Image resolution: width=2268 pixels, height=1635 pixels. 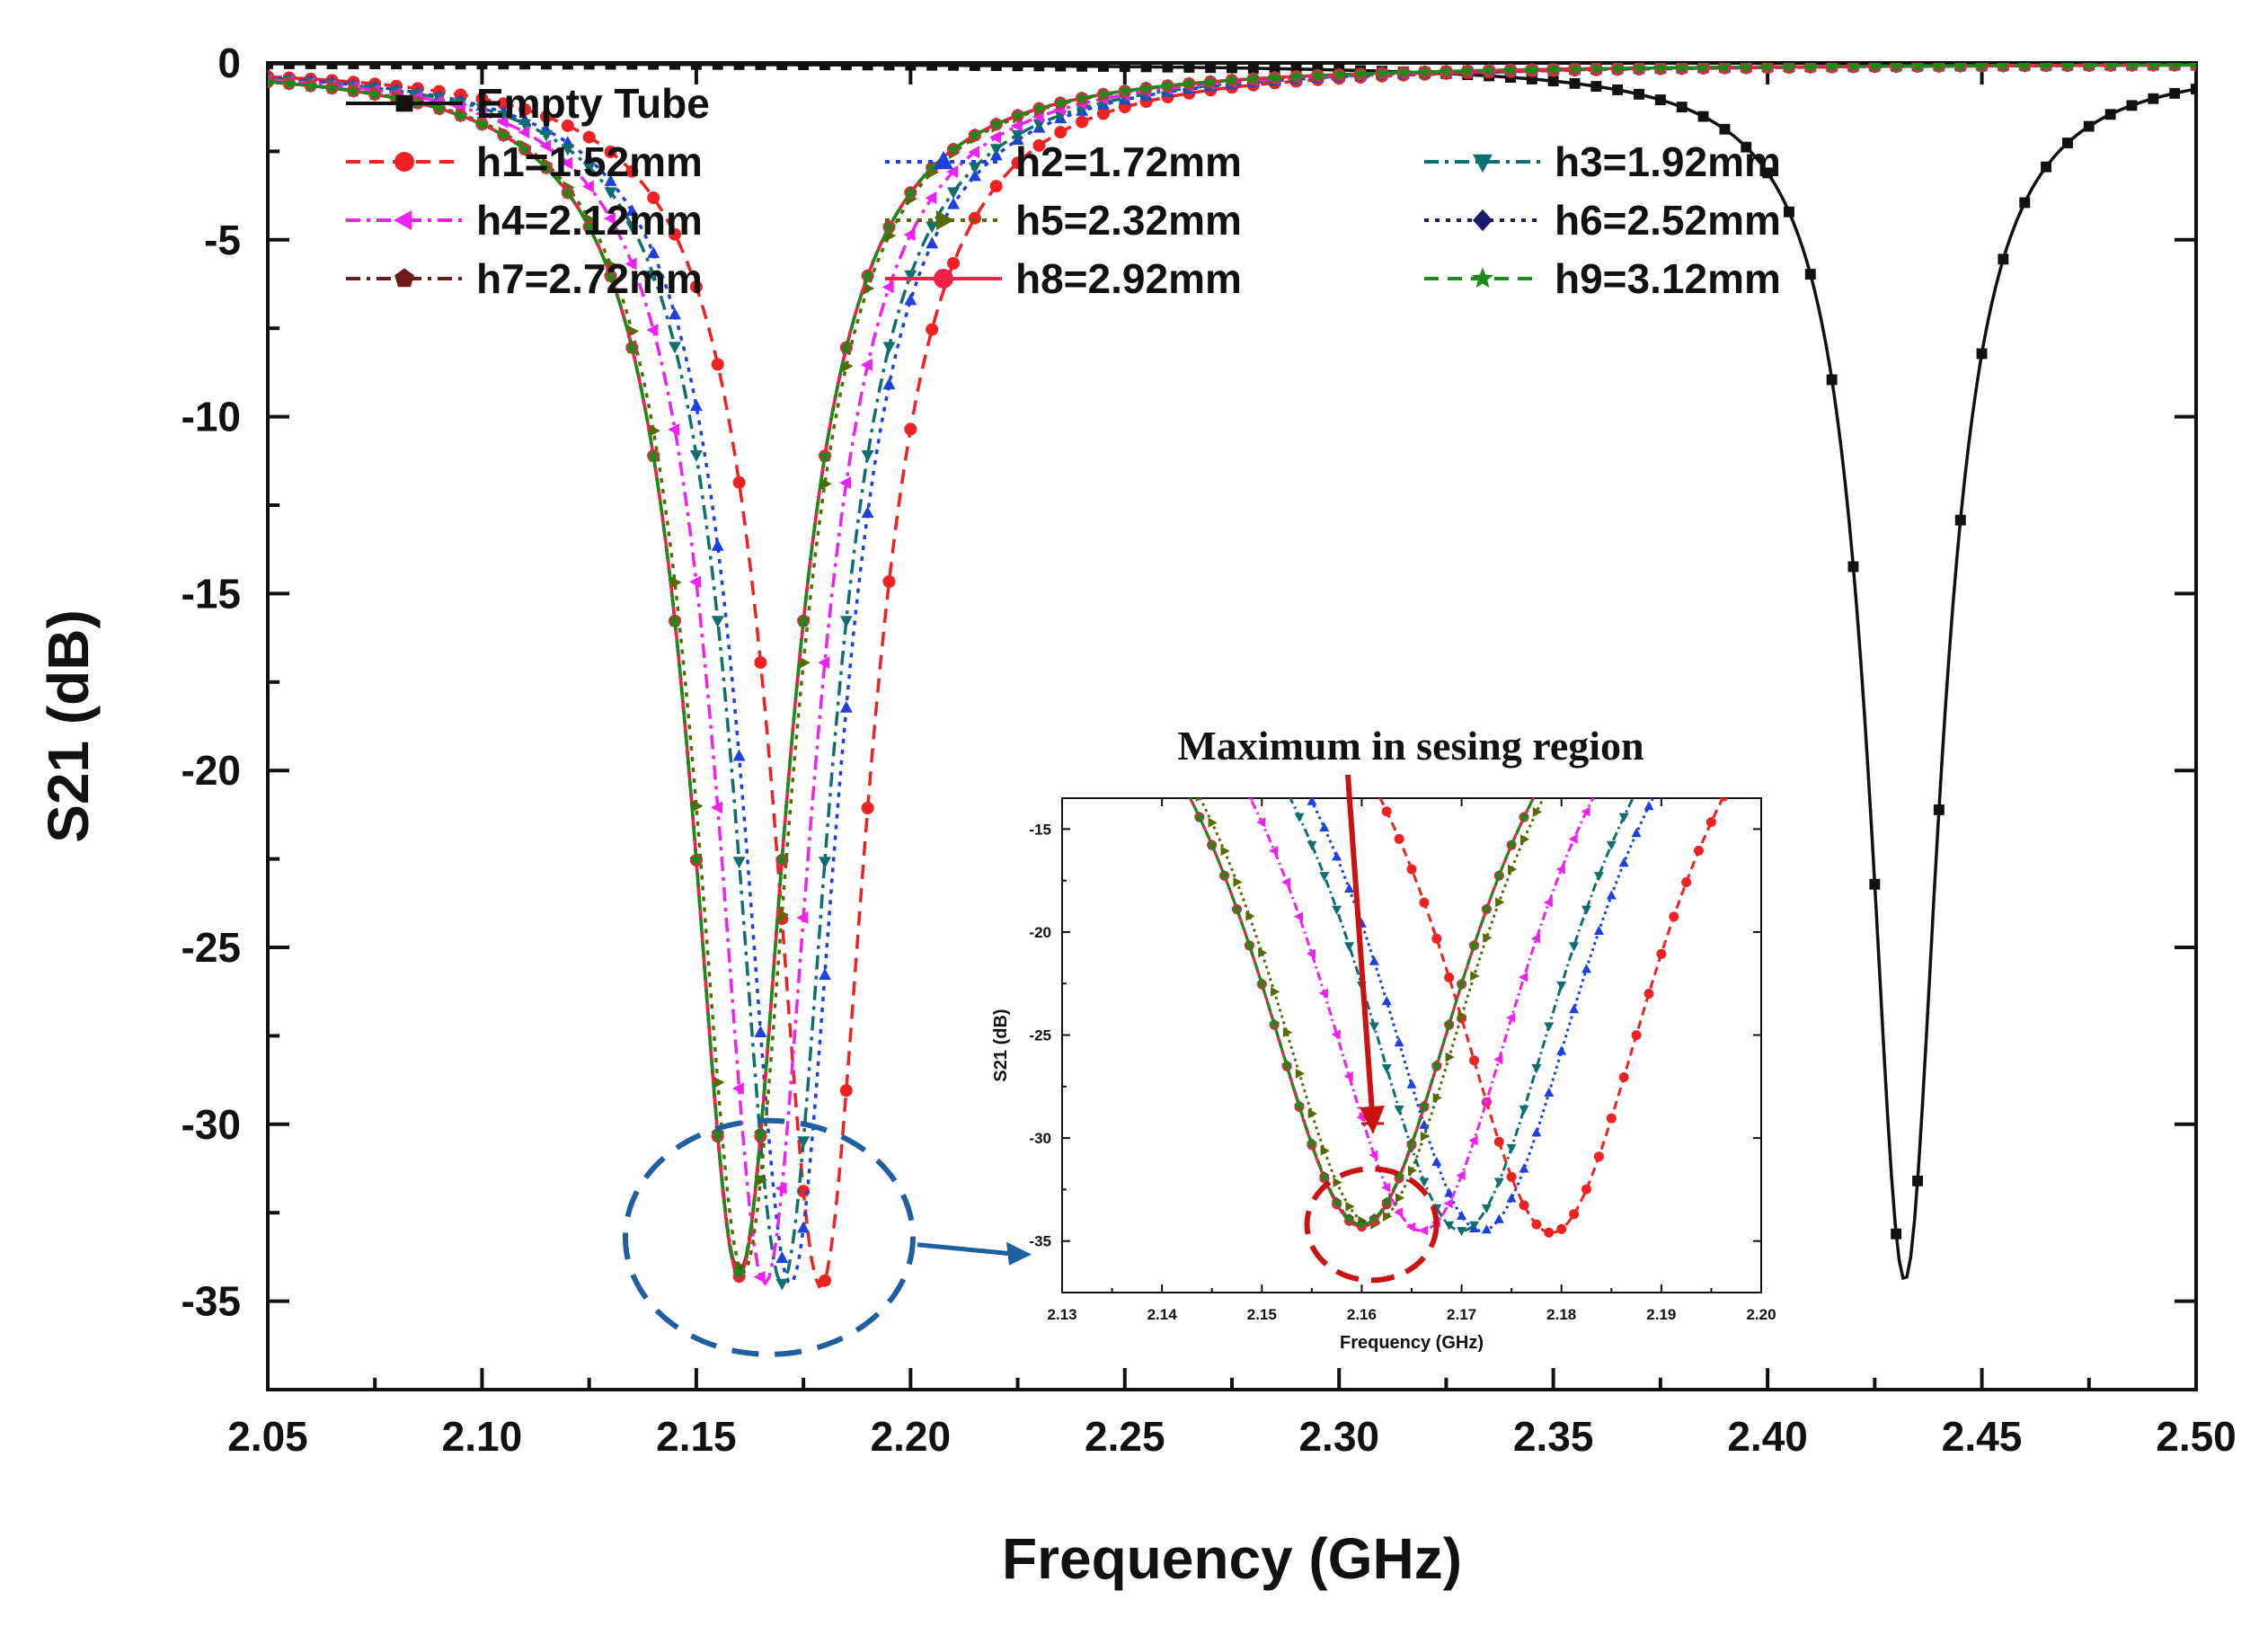 I want to click on inset-x-axis-title: Frequency (GHz), so click(x=1412, y=1343).